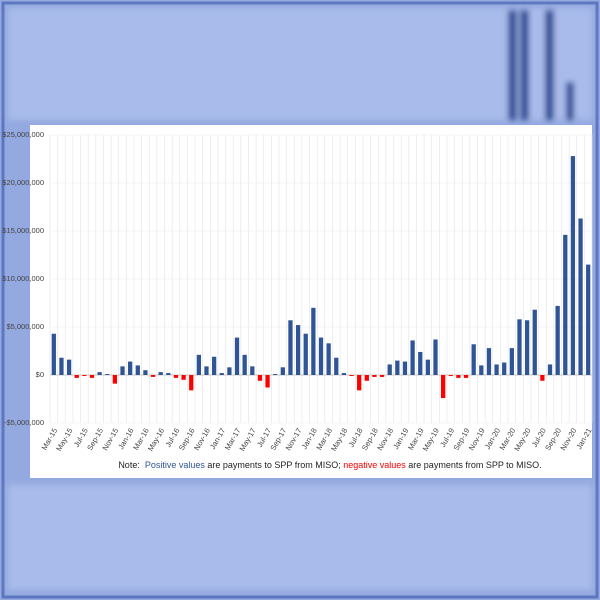 The height and width of the screenshot is (600, 600). Describe the element at coordinates (24, 422) in the screenshot. I see `y-tick-label: -$5,000,000` at that location.